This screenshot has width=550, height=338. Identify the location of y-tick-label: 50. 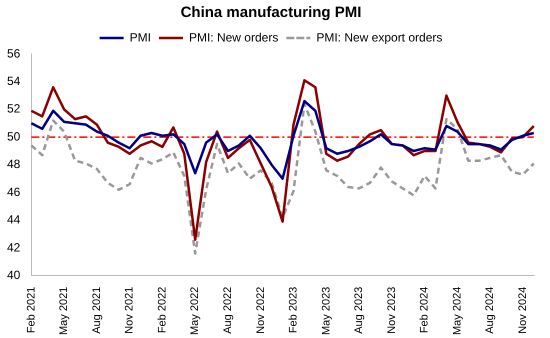
(13, 136).